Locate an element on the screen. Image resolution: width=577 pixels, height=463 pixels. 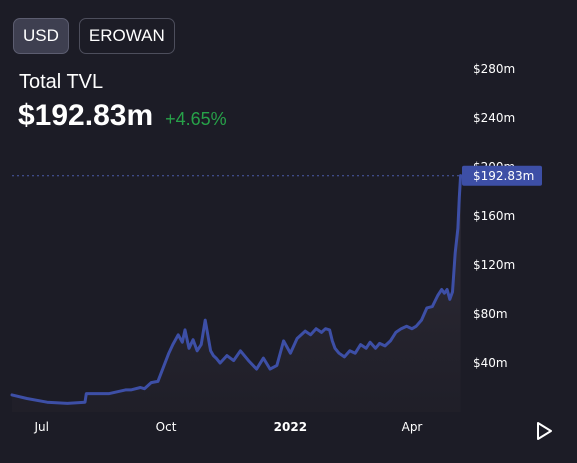
tvl-title: Total TVL is located at coordinates (61, 82).